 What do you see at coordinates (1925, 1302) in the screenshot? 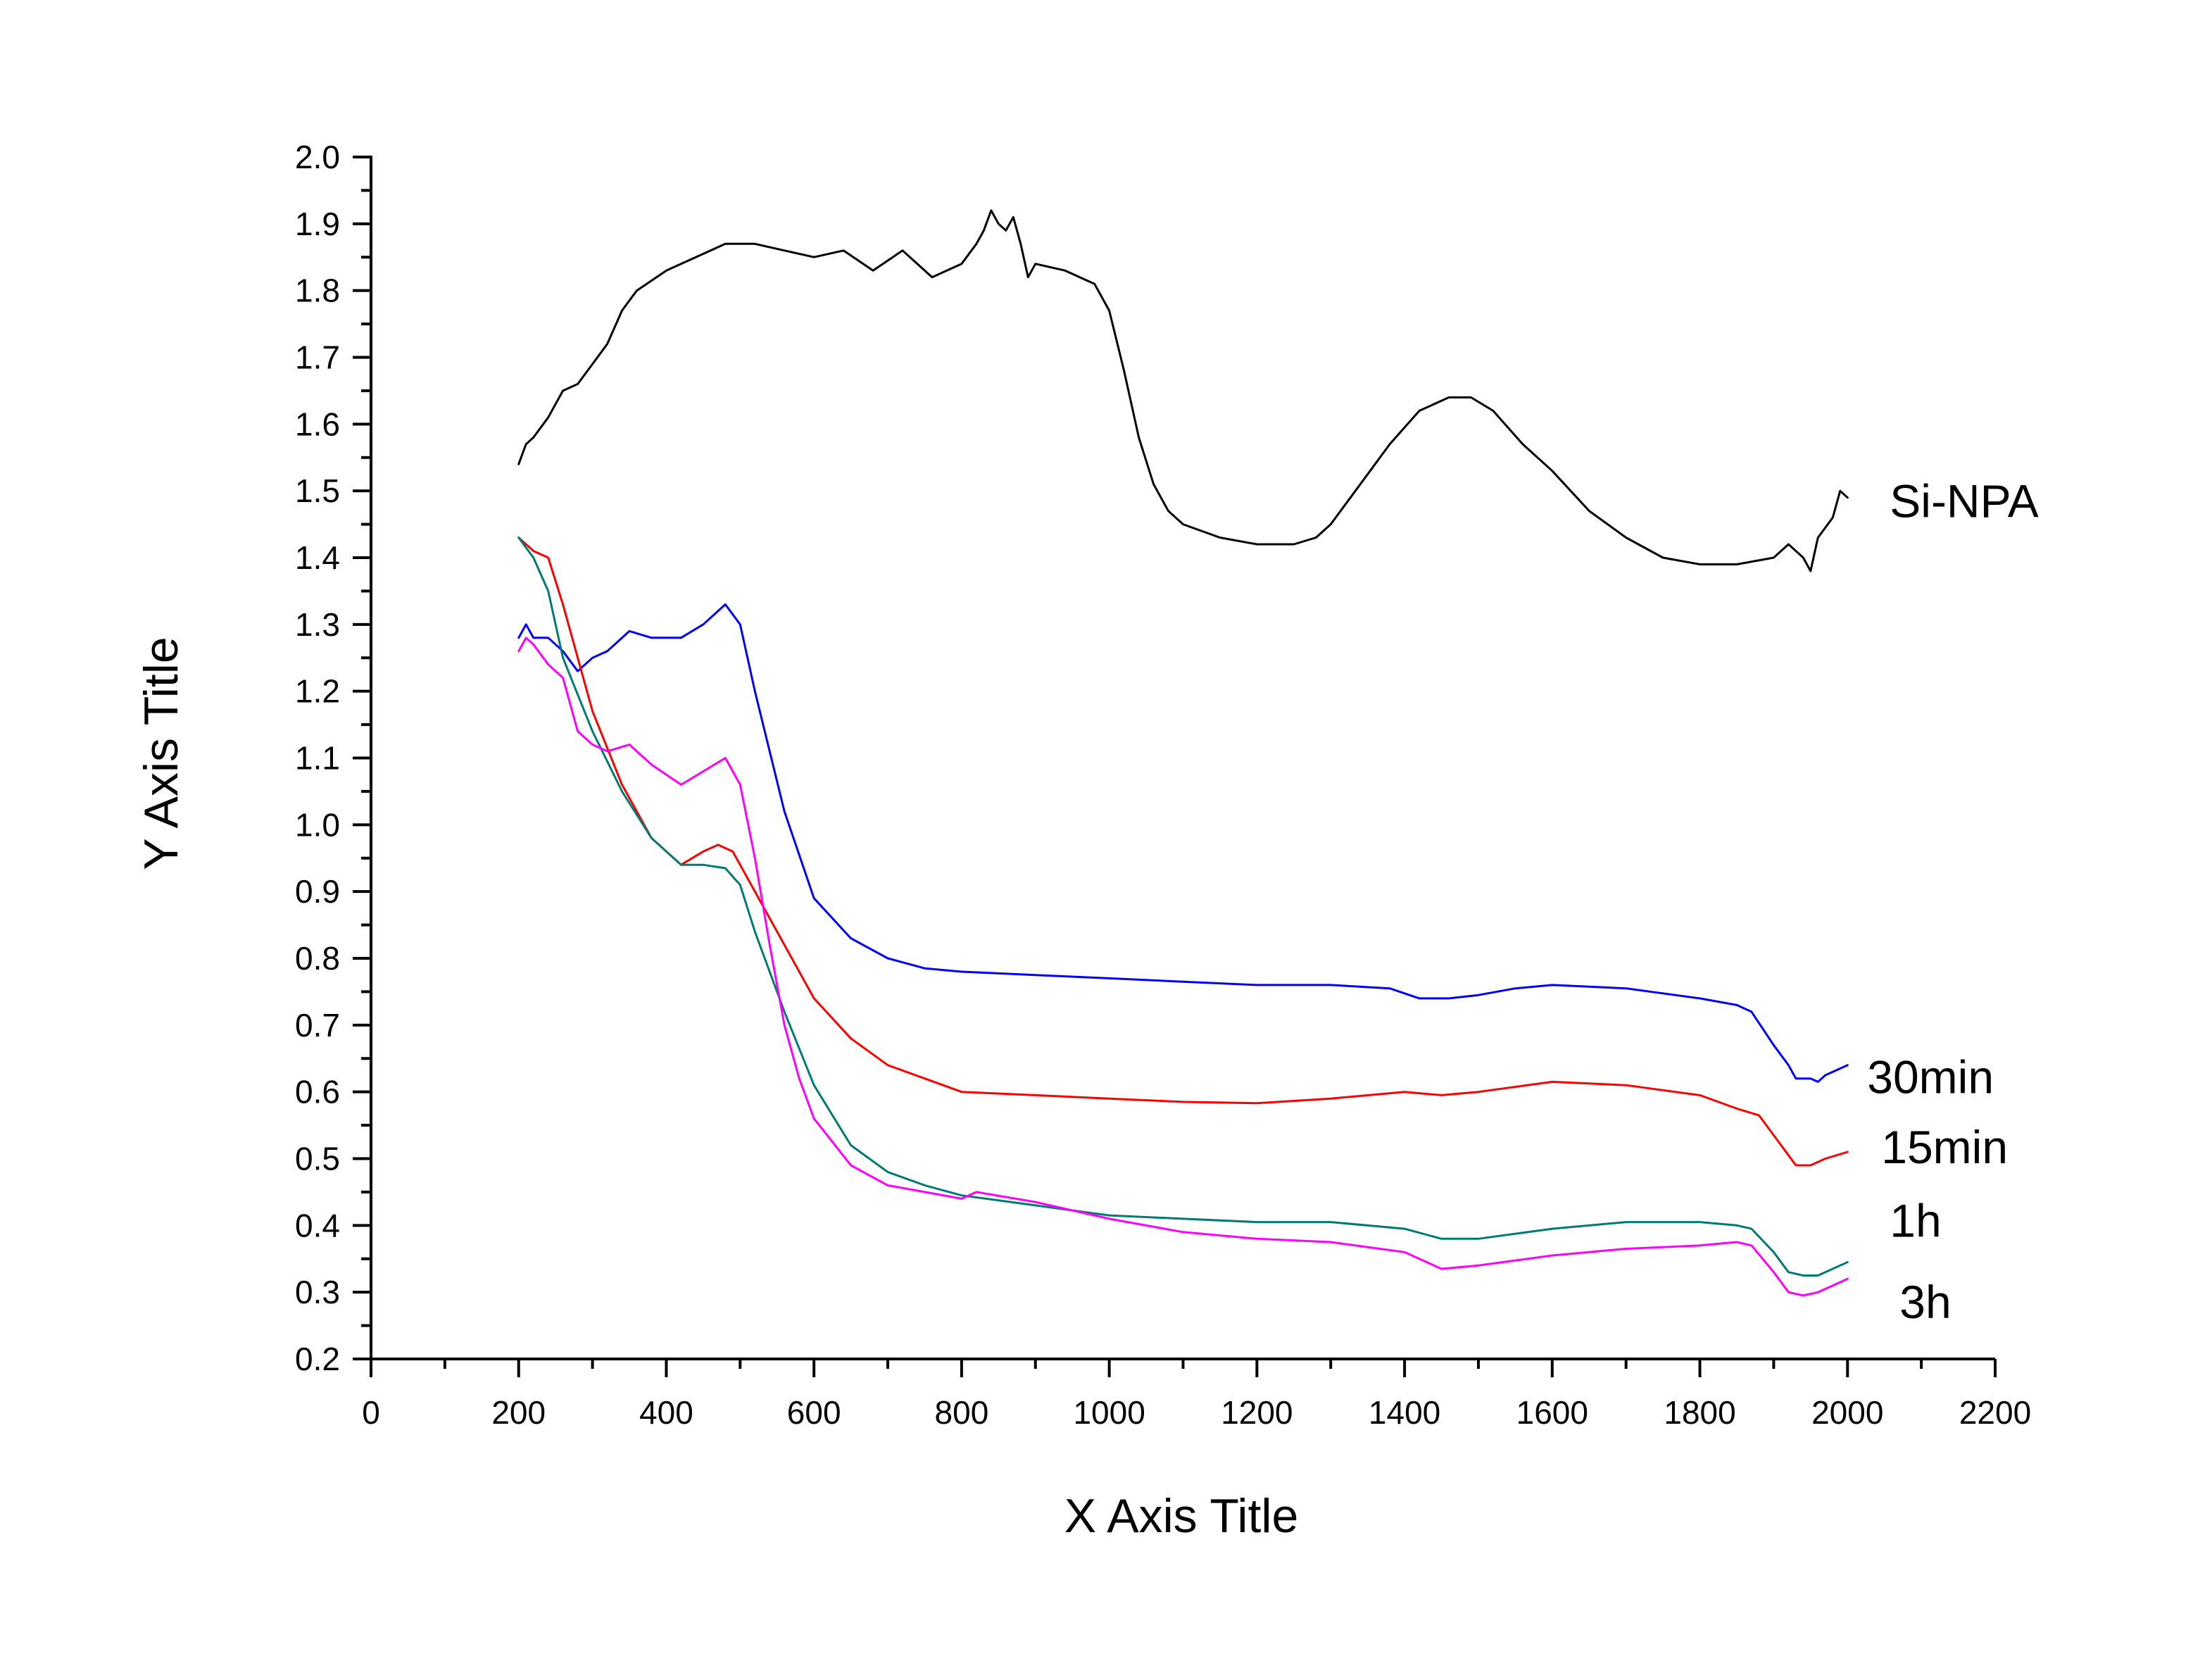
I see `series-label: 3h` at bounding box center [1925, 1302].